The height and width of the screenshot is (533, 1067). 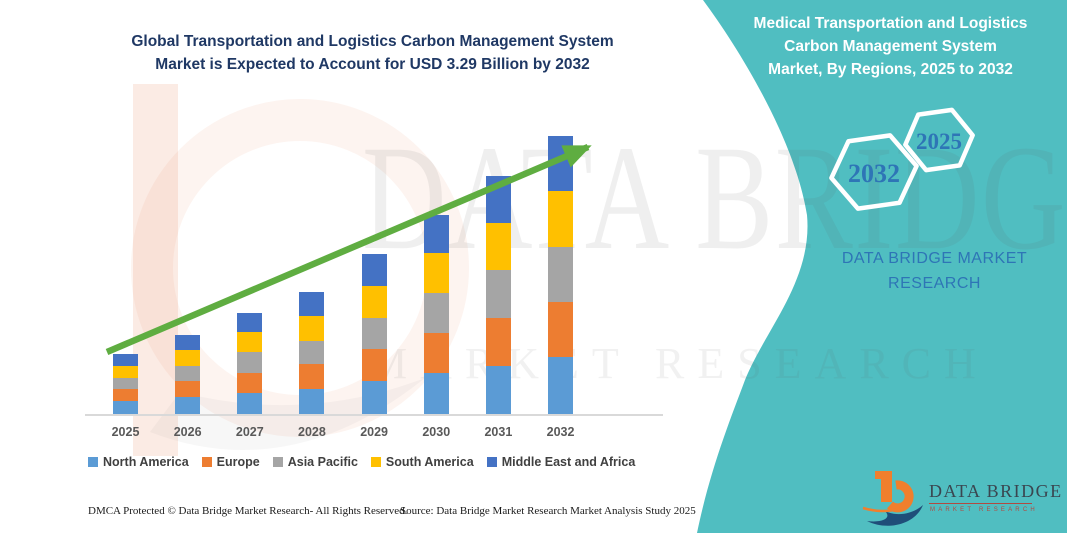 I want to click on legend-label: Asia Pacific, so click(x=322, y=462).